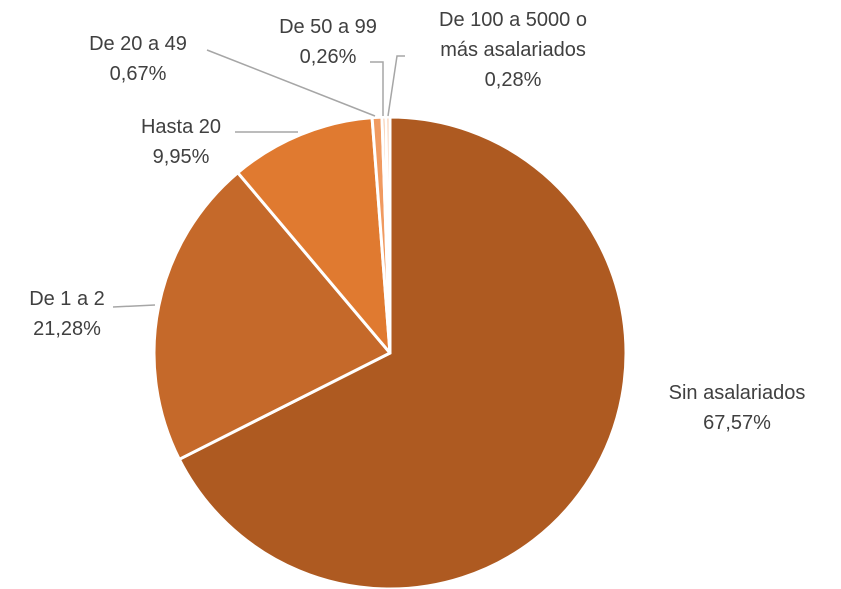 This screenshot has height=589, width=841. What do you see at coordinates (737, 393) in the screenshot?
I see `category-label: Sin asalariados` at bounding box center [737, 393].